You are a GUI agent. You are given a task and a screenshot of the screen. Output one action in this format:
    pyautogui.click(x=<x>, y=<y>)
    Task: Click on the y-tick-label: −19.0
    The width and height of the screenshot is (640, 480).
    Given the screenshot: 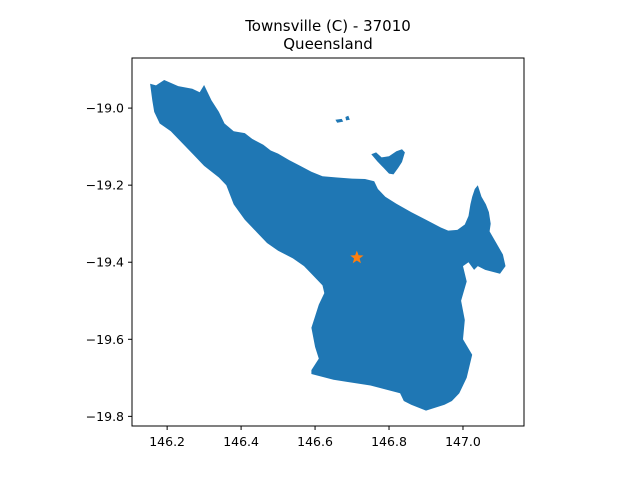 What is the action you would take?
    pyautogui.click(x=105, y=108)
    